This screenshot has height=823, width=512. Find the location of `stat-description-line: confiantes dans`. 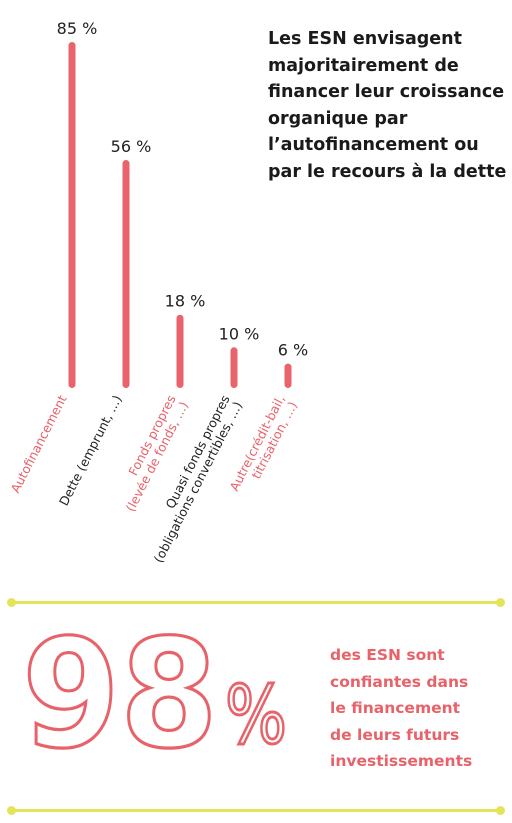

stat-description-line: confiantes dans is located at coordinates (399, 681).